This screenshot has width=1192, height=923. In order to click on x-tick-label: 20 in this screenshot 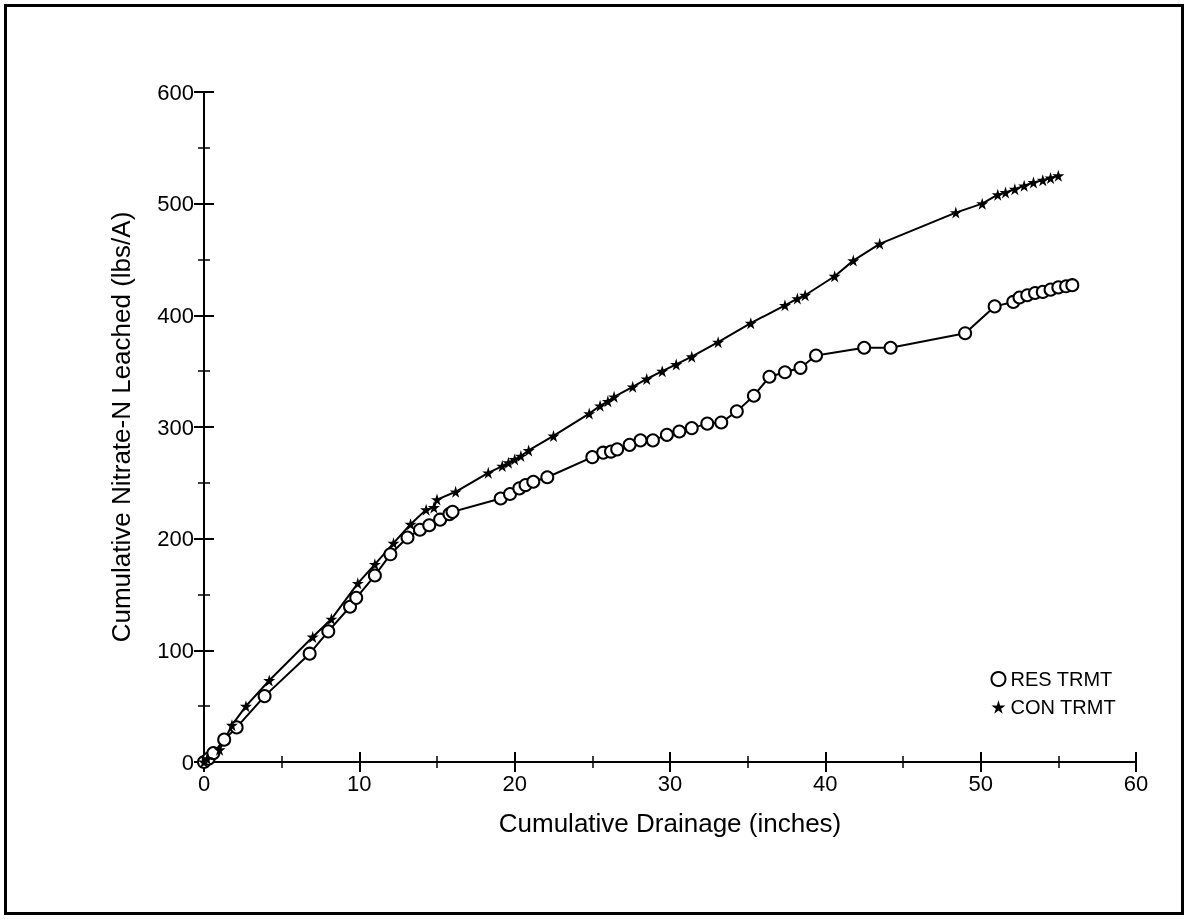, I will do `click(514, 783)`.